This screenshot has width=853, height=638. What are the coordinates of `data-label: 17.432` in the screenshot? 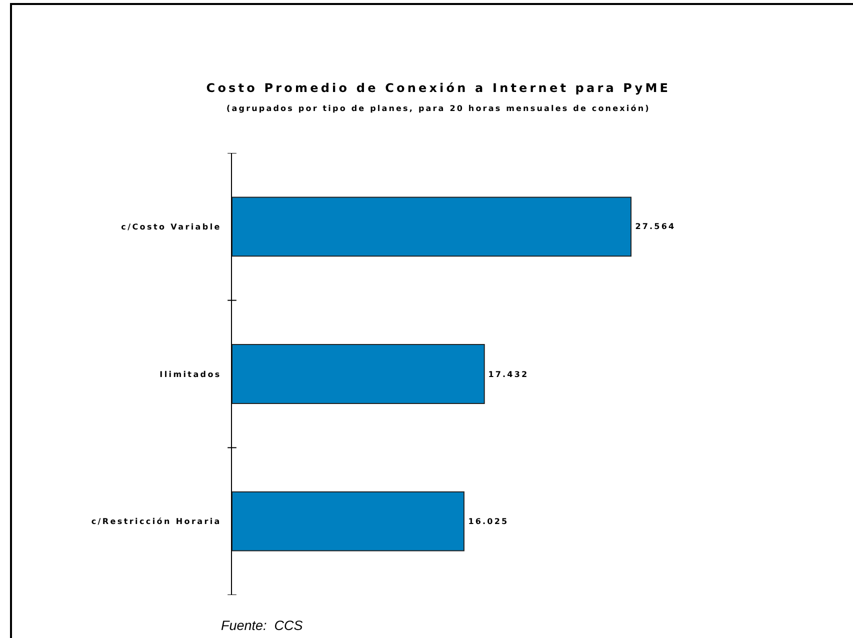 It's located at (508, 374).